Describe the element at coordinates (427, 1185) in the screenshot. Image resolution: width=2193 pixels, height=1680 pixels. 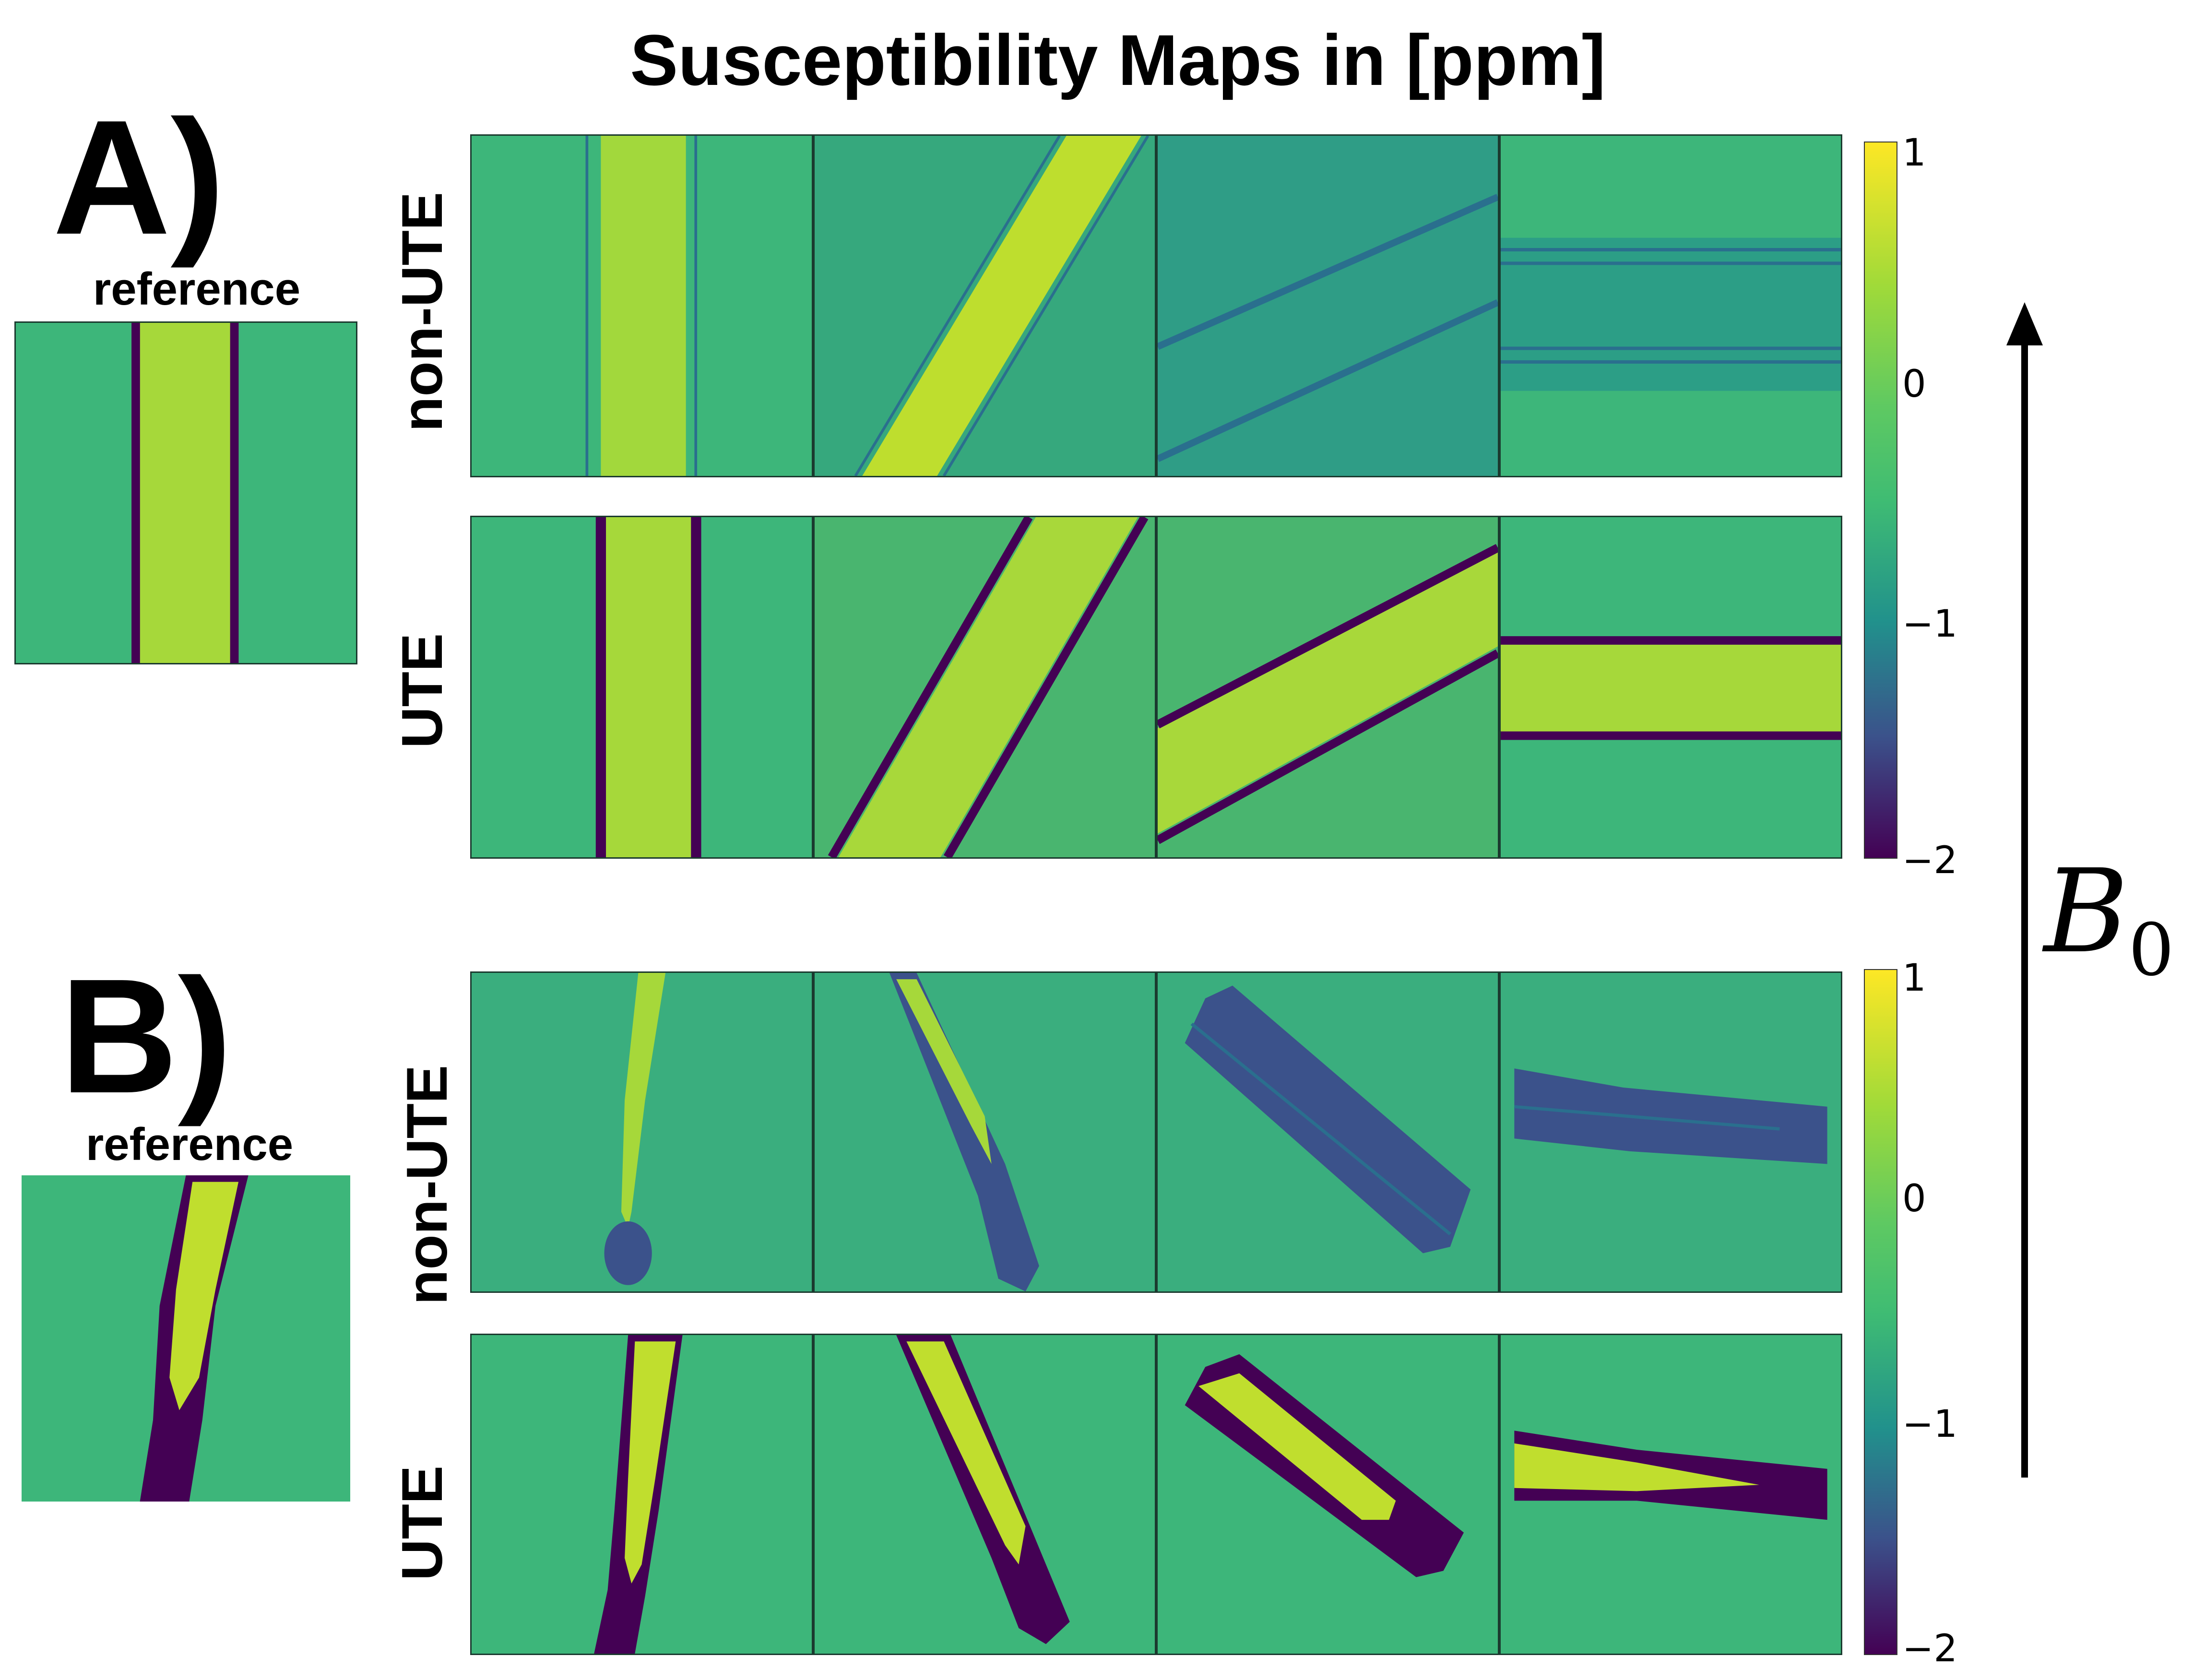
I see `panel-b-row-label-non-ute: non-UTE` at that location.